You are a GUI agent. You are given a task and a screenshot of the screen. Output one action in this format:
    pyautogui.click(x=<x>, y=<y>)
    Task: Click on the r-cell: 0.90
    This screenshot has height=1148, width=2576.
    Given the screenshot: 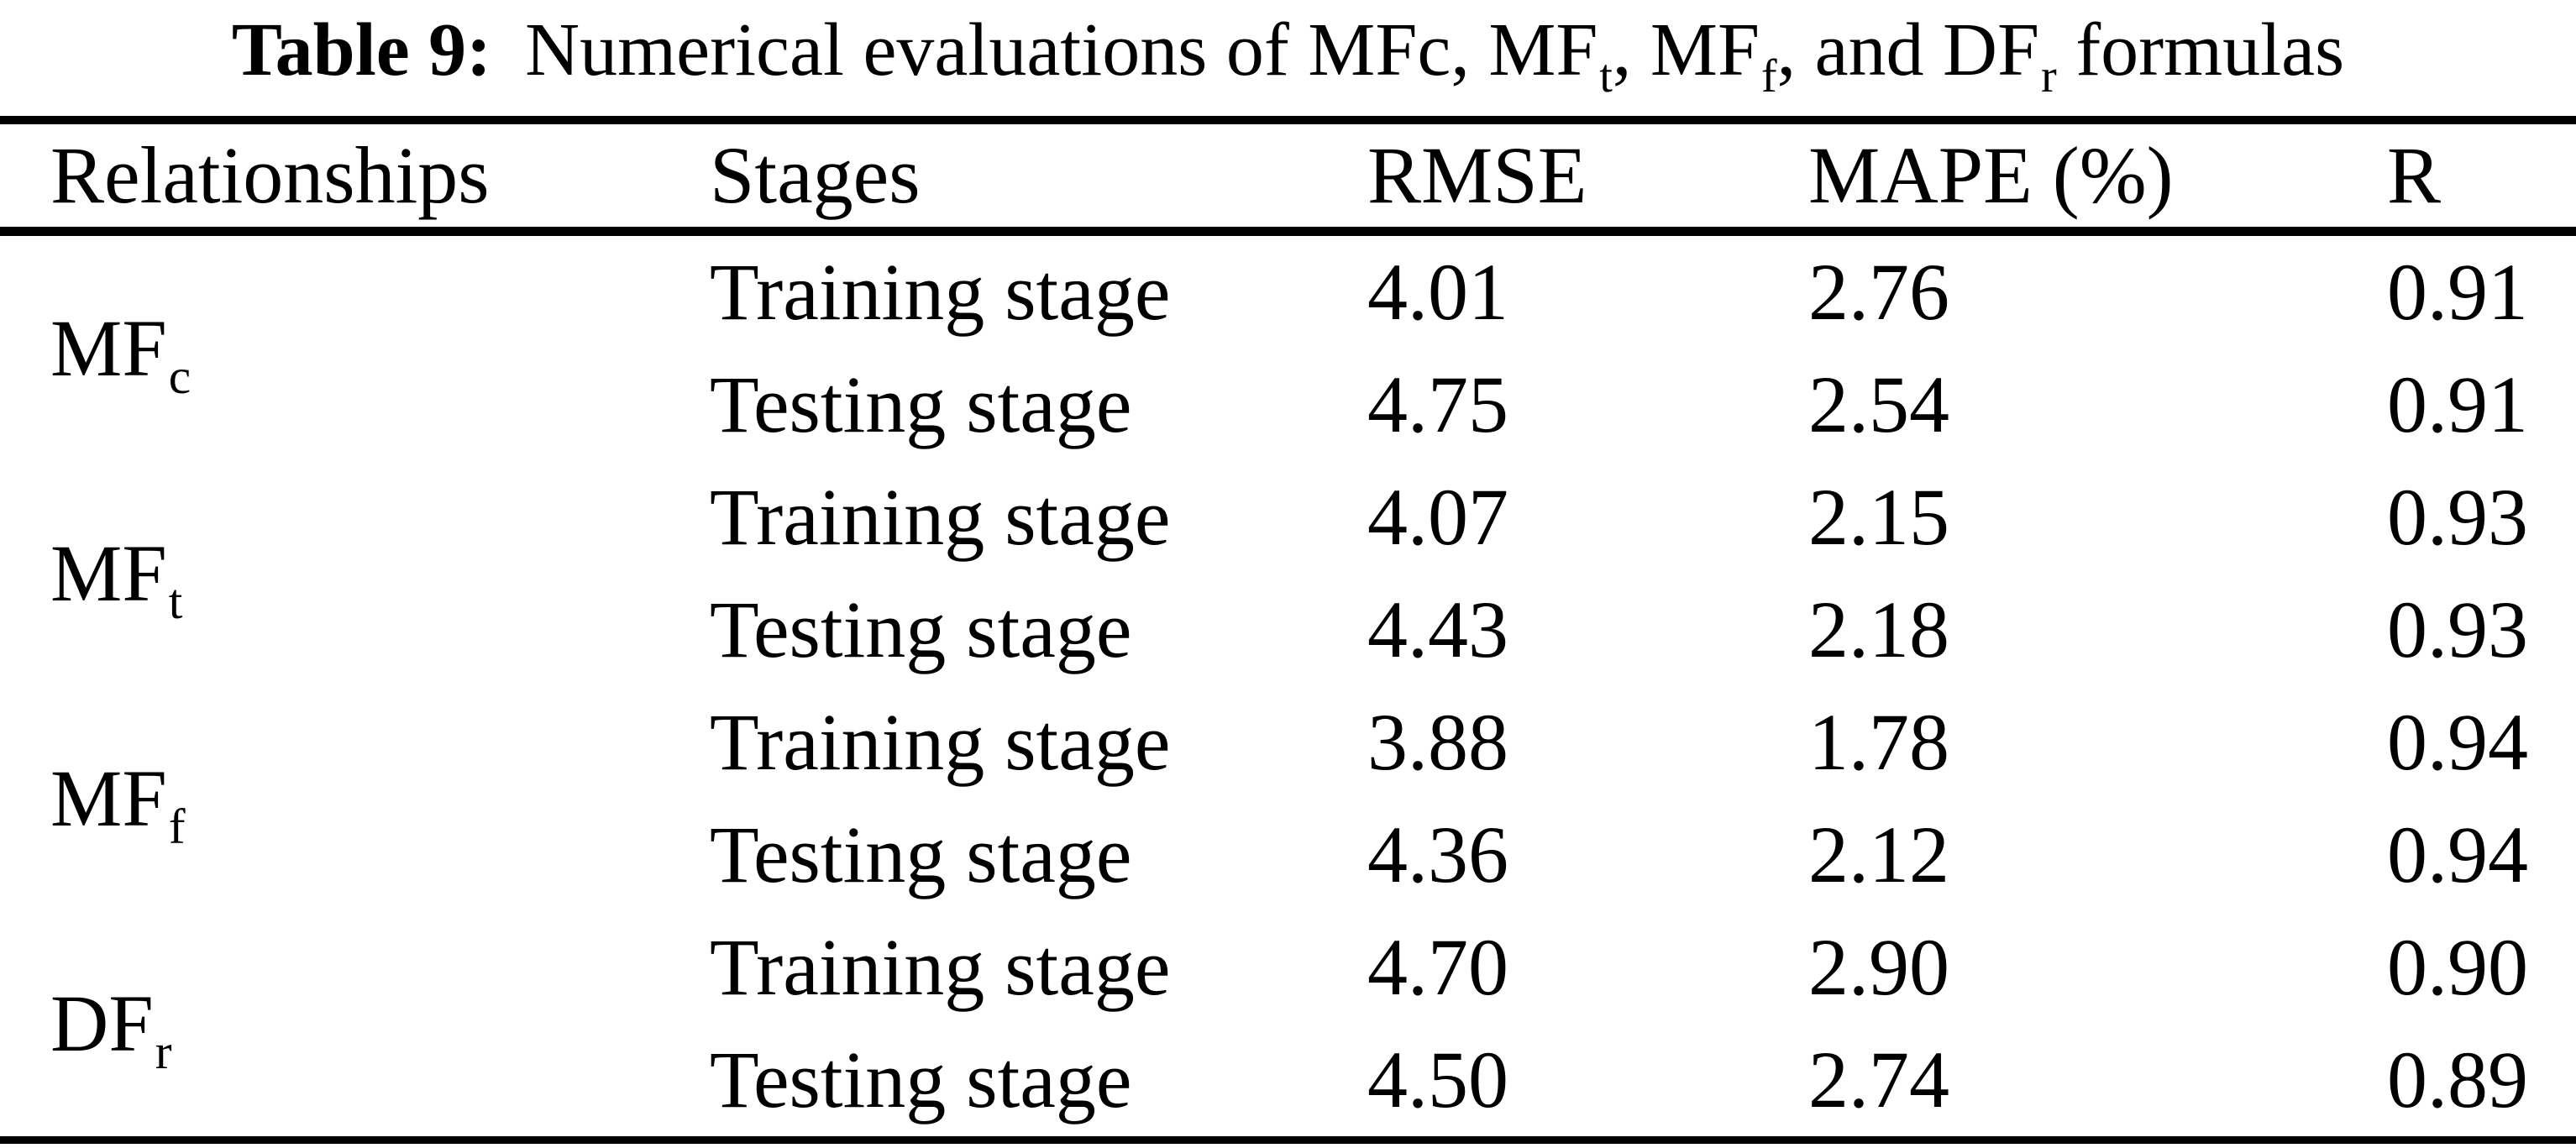 What is the action you would take?
    pyautogui.click(x=2457, y=967)
    